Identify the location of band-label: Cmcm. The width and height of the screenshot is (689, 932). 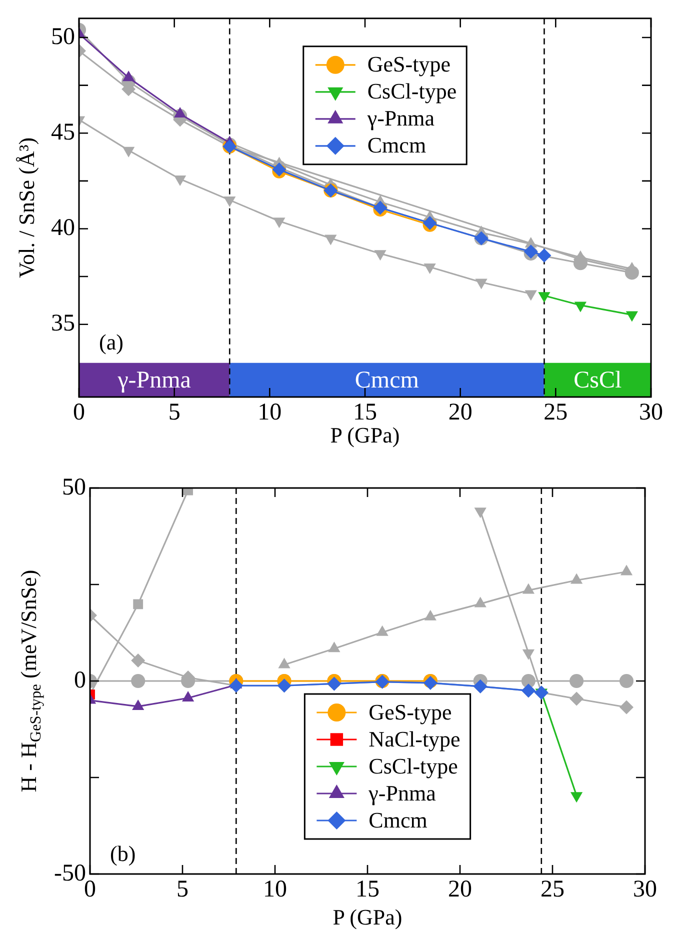
(387, 380).